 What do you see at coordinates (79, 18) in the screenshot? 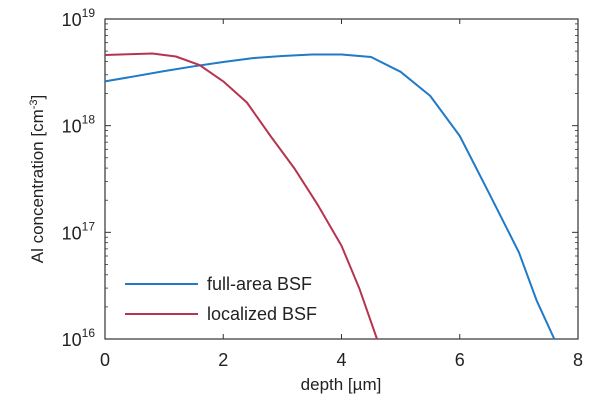
I see `y-tick-label: 1019` at bounding box center [79, 18].